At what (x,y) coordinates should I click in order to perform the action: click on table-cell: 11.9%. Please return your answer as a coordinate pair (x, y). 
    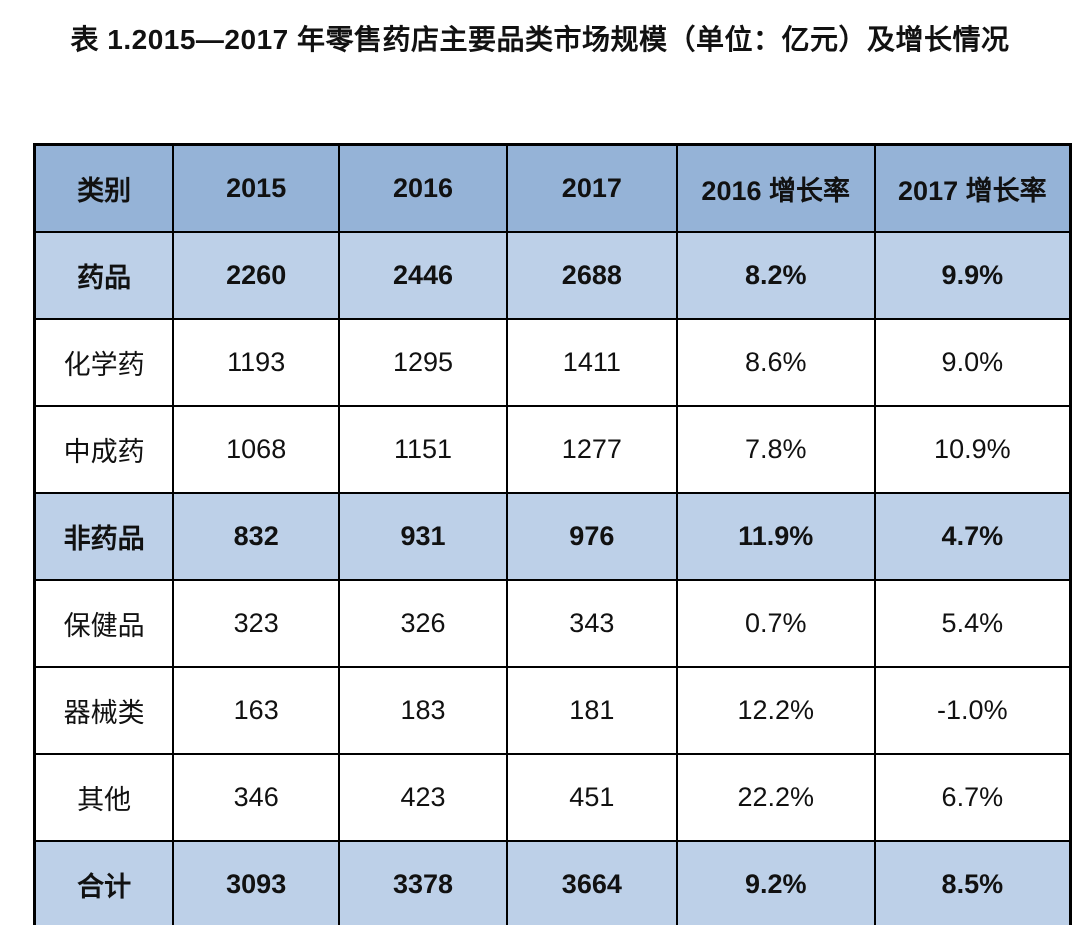
    Looking at the image, I should click on (775, 536).